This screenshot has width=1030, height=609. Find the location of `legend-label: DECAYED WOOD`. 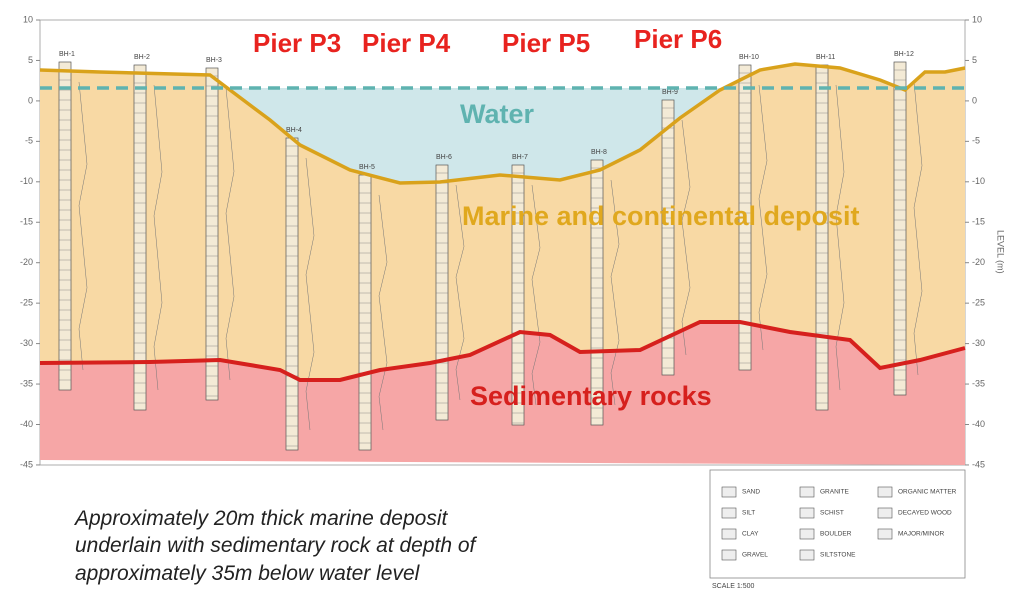

legend-label: DECAYED WOOD is located at coordinates (925, 513).